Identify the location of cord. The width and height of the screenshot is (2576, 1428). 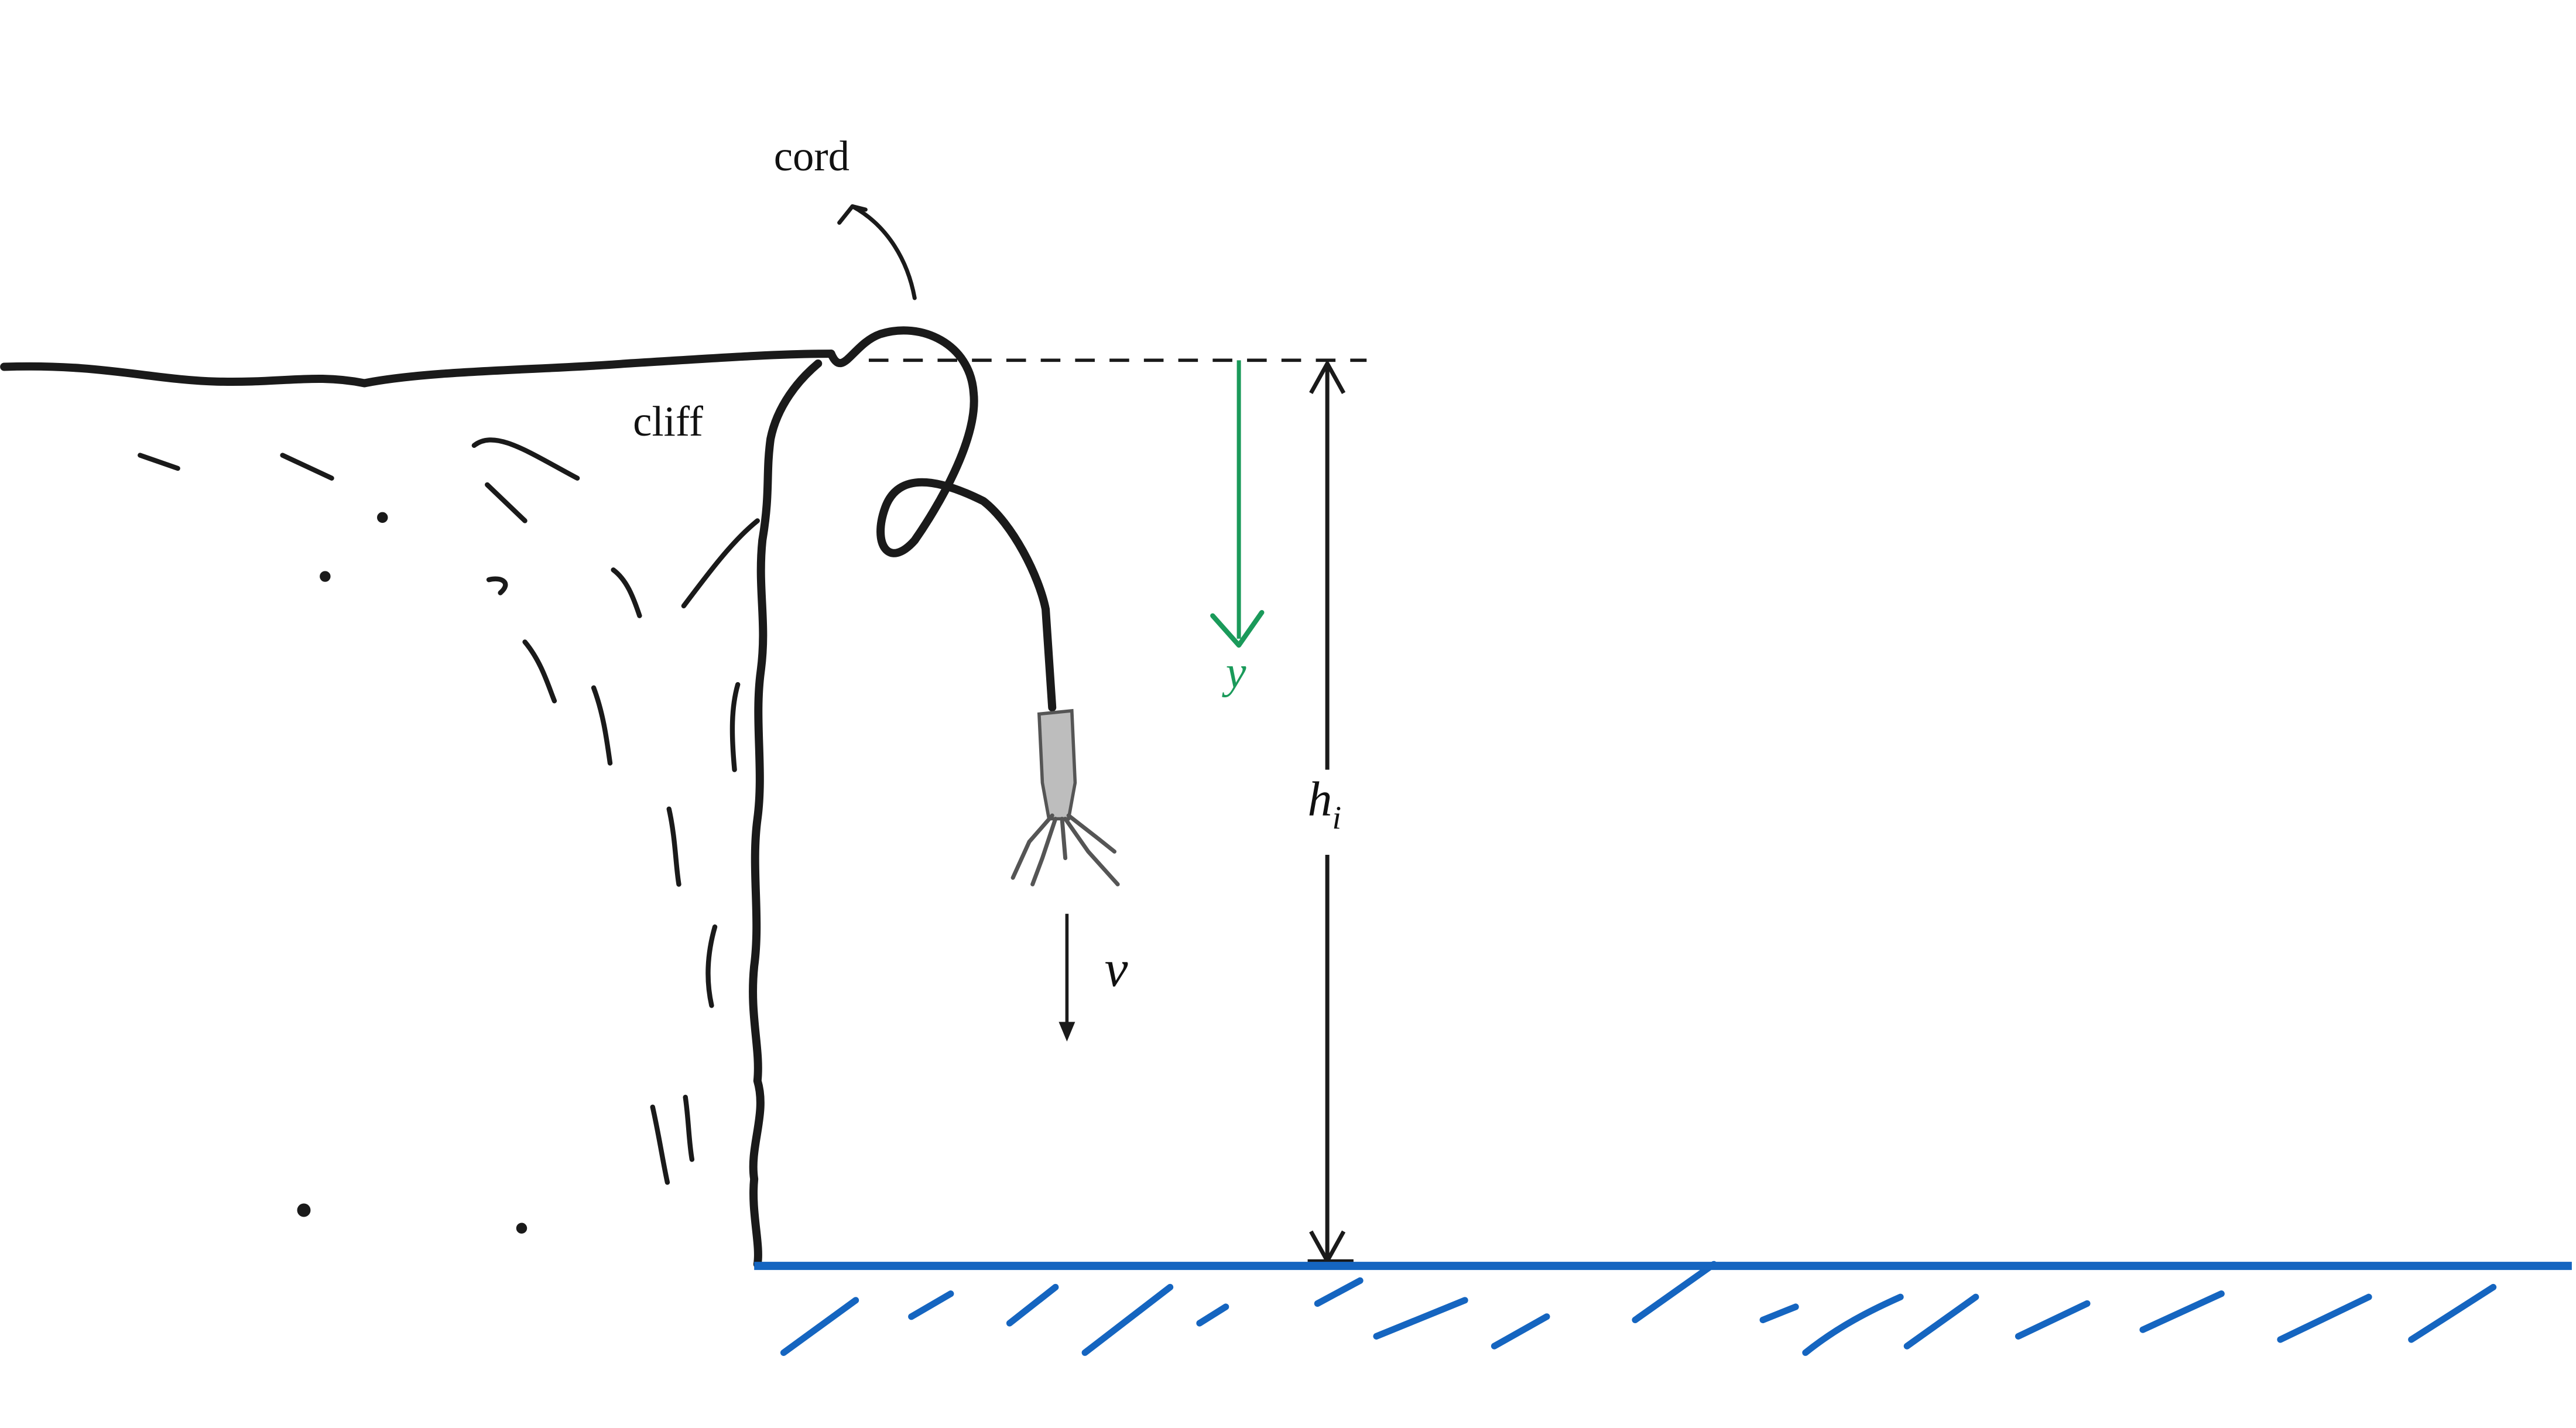
(942, 519).